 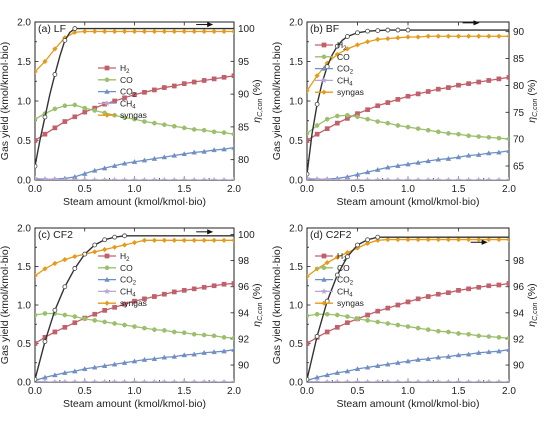 What do you see at coordinates (296, 181) in the screenshot?
I see `y-tick-label: 0.0` at bounding box center [296, 181].